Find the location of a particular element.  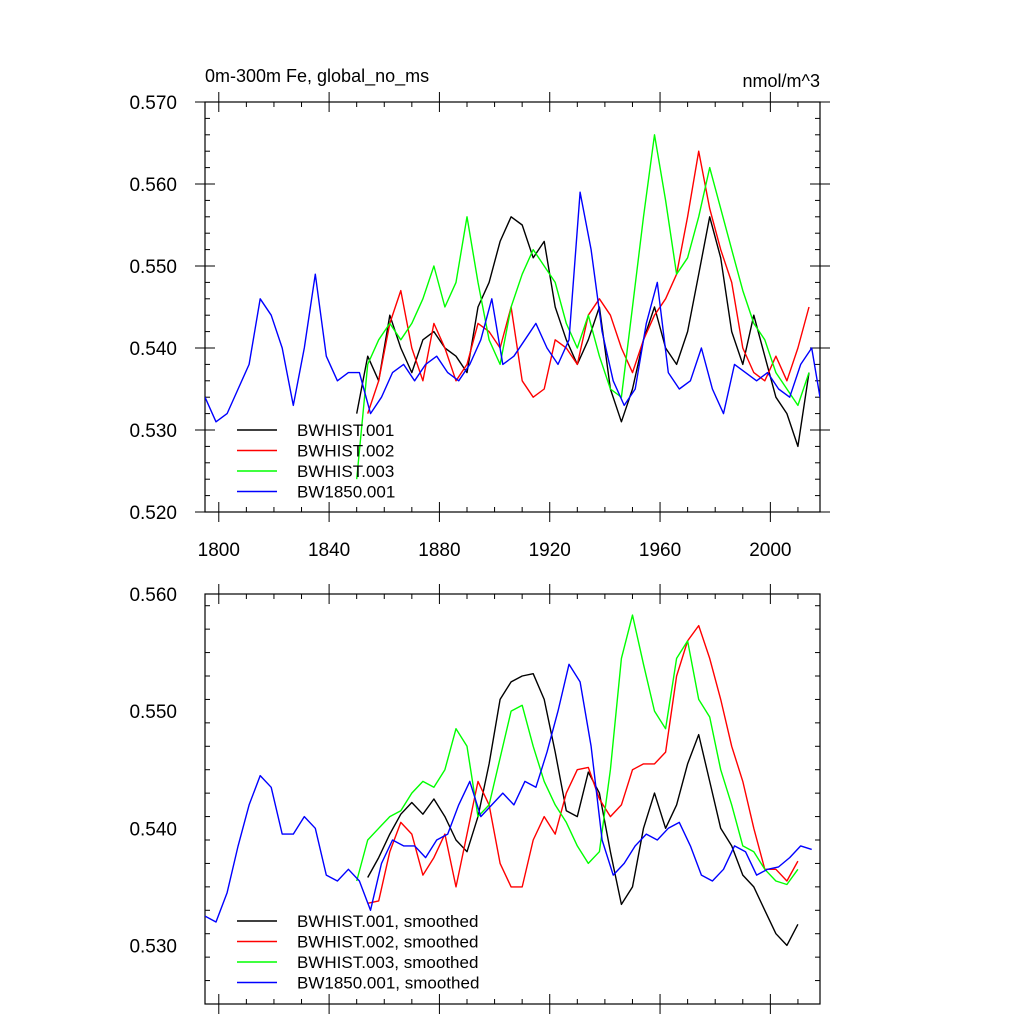

series-line-bwhist-002-smoothed is located at coordinates (583, 764).